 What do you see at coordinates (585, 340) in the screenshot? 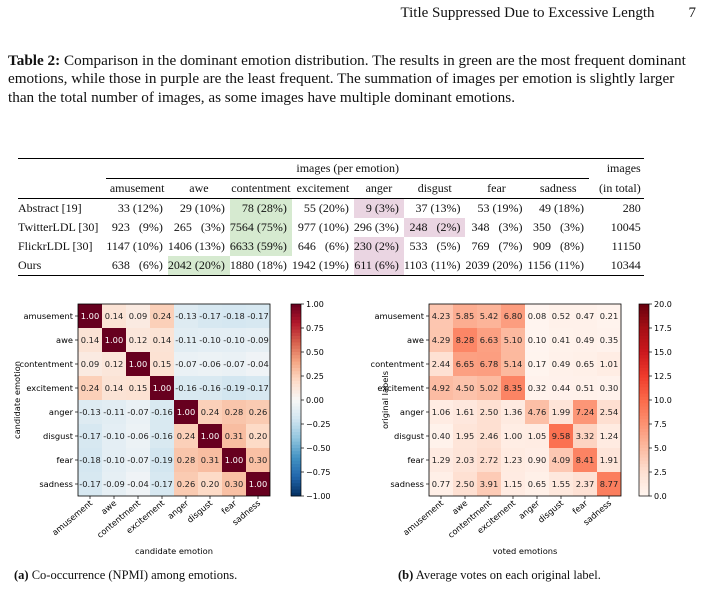
I see `heatmap-cell-label: 0.49` at bounding box center [585, 340].